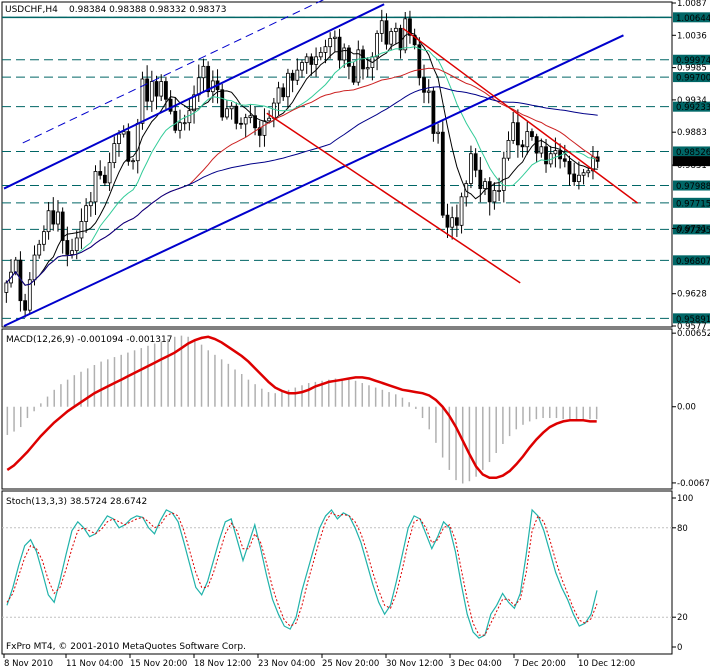  What do you see at coordinates (94, 664) in the screenshot?
I see `x-tick-label: 11 Nov 04:00` at bounding box center [94, 664].